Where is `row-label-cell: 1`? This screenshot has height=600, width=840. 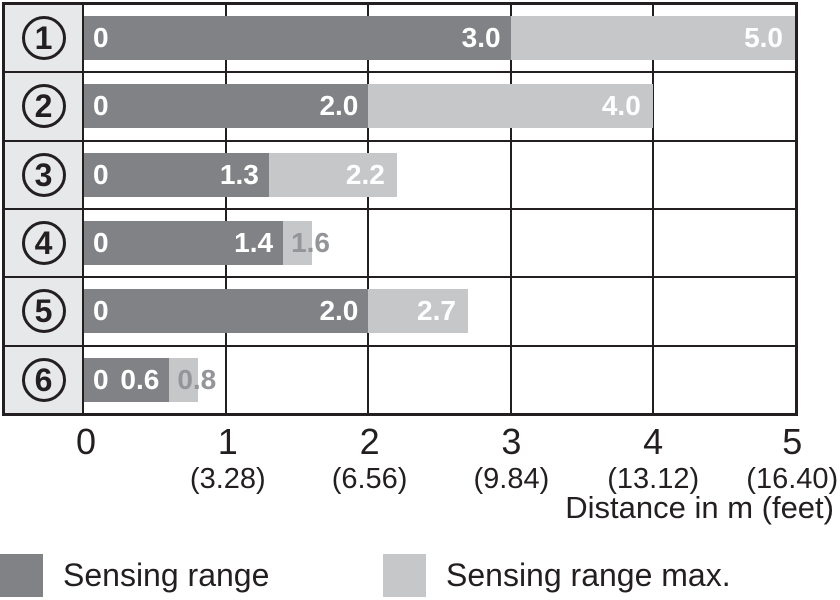 row-label-cell: 1 is located at coordinates (44, 38).